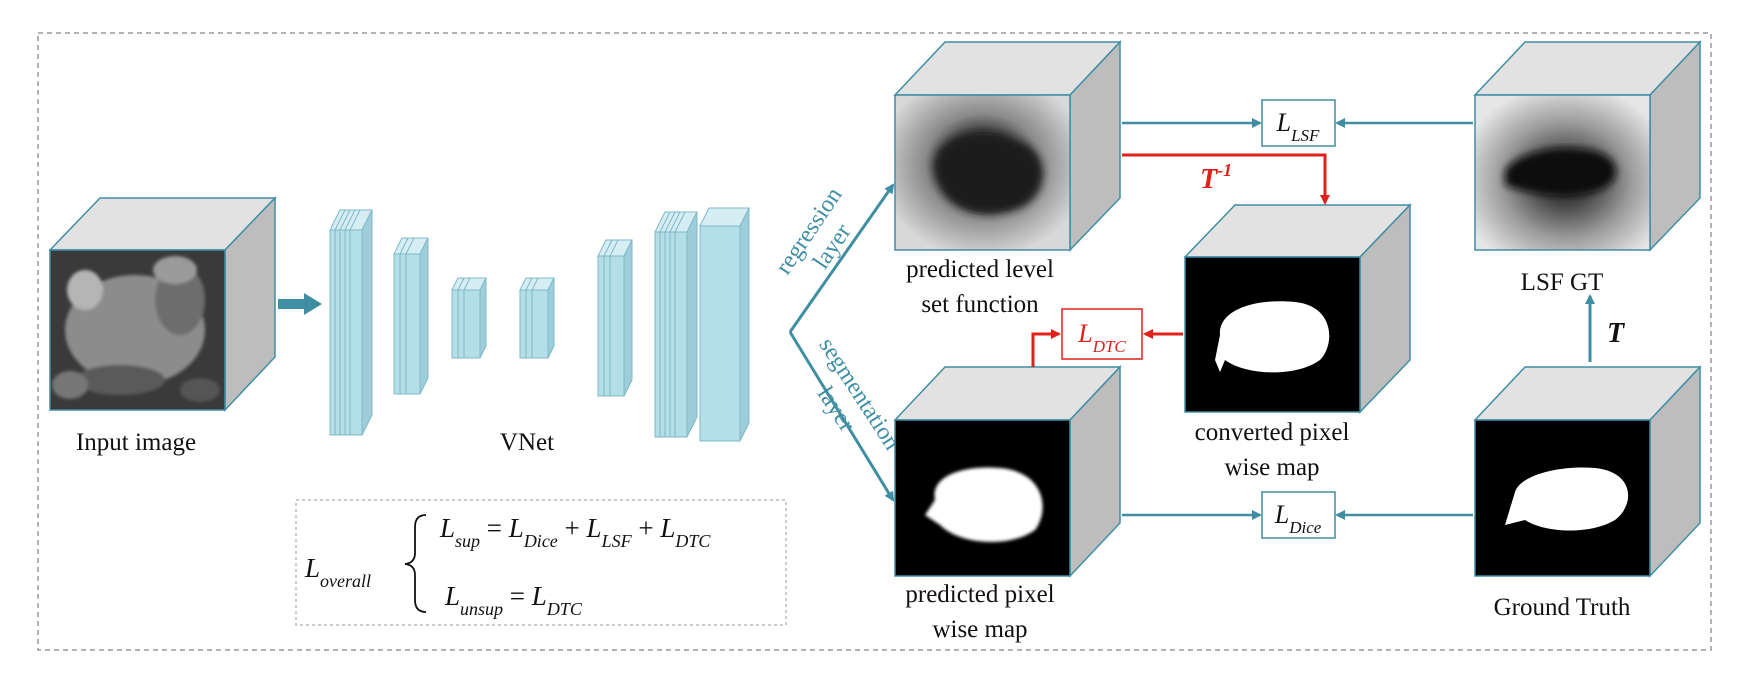 This screenshot has height=681, width=1742. I want to click on svg-text: predicted pixel, so click(979, 594).